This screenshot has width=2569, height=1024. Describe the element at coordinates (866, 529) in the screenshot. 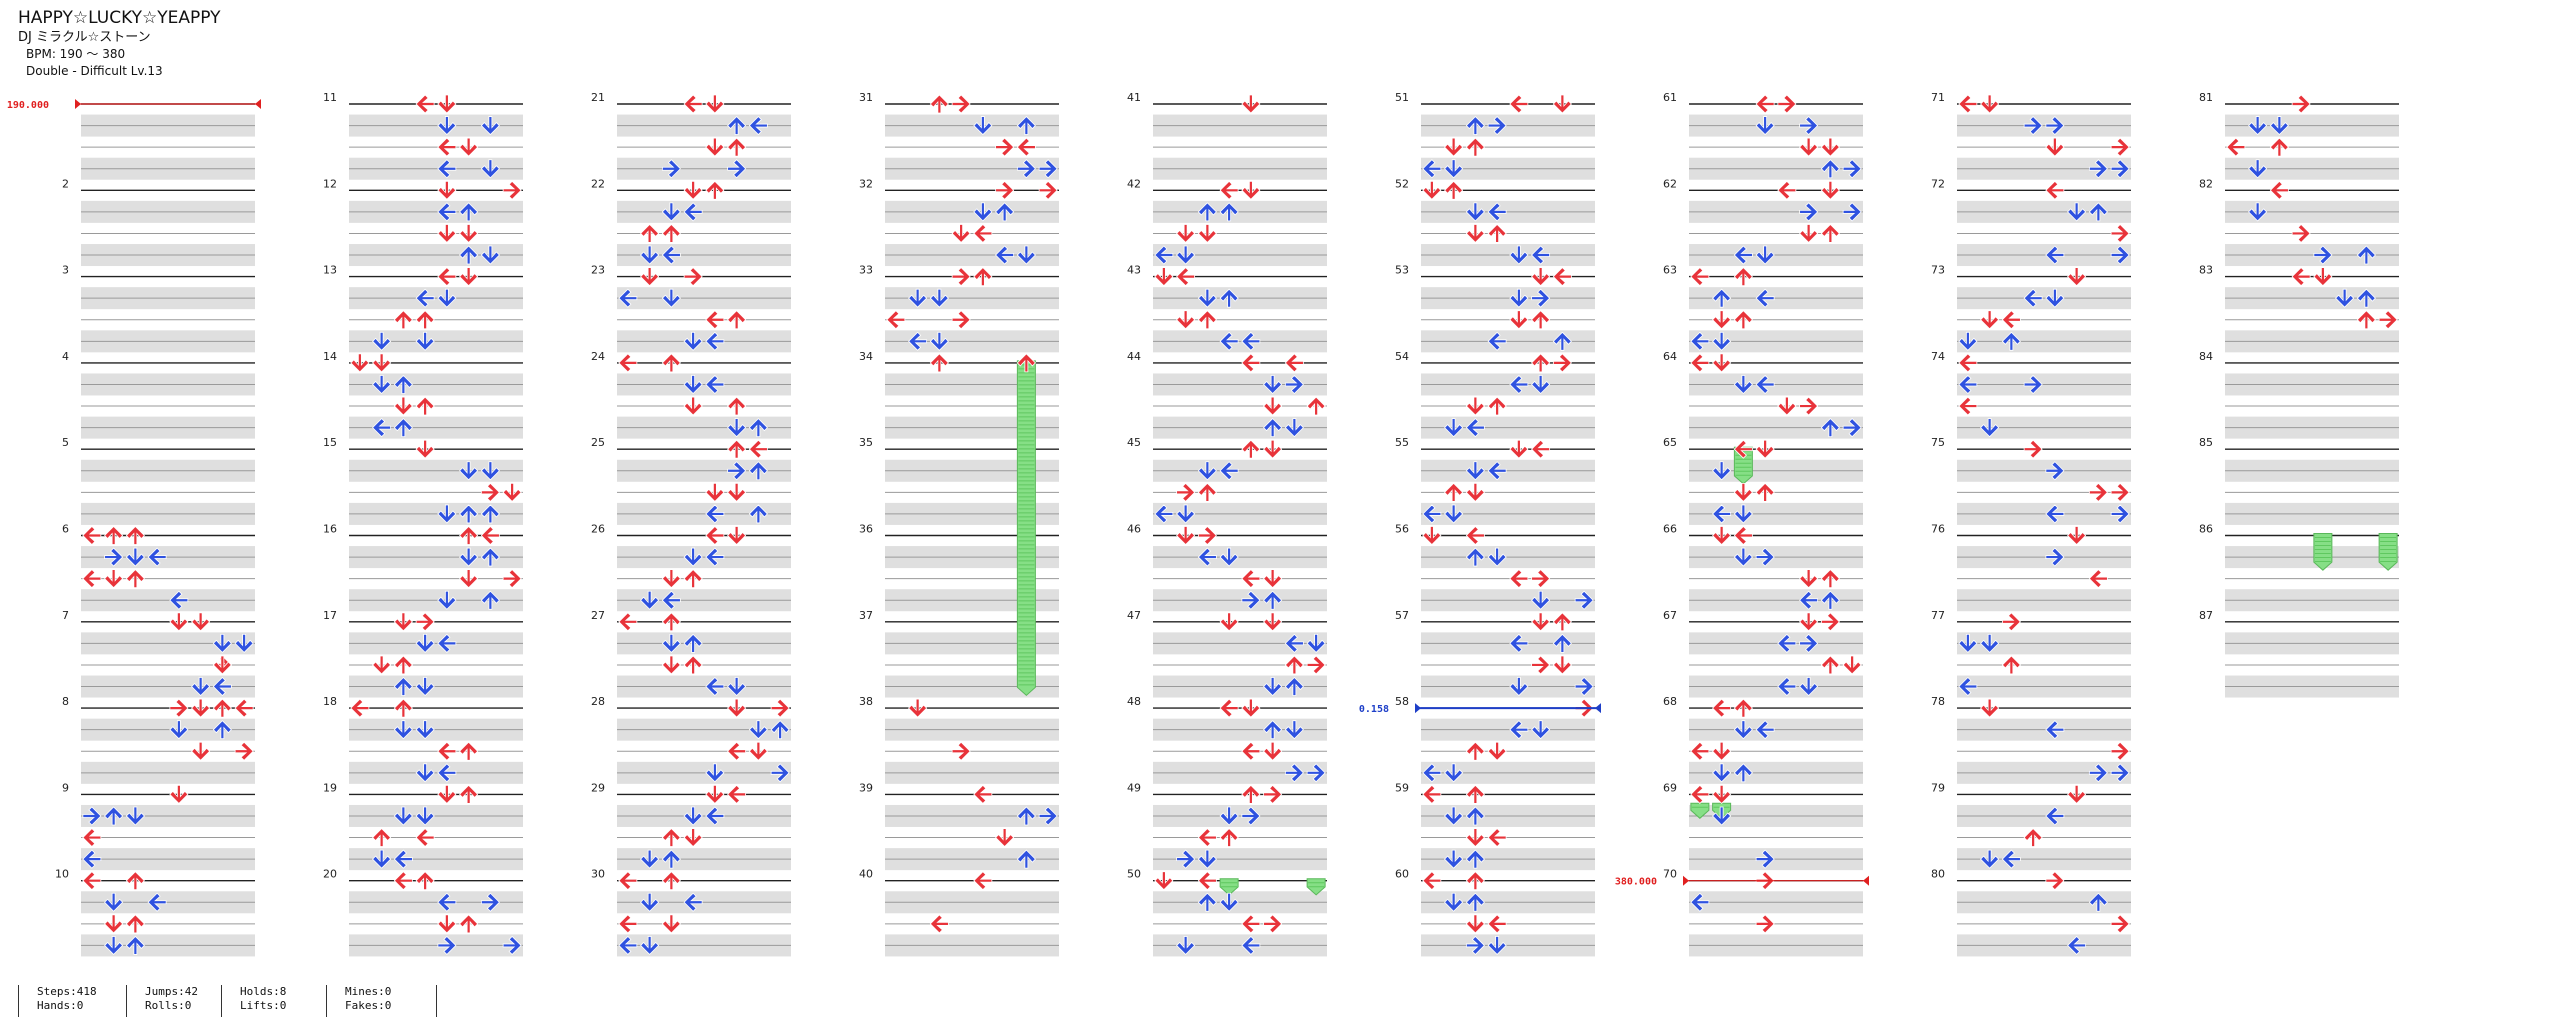

I see `measure-number: 36` at that location.